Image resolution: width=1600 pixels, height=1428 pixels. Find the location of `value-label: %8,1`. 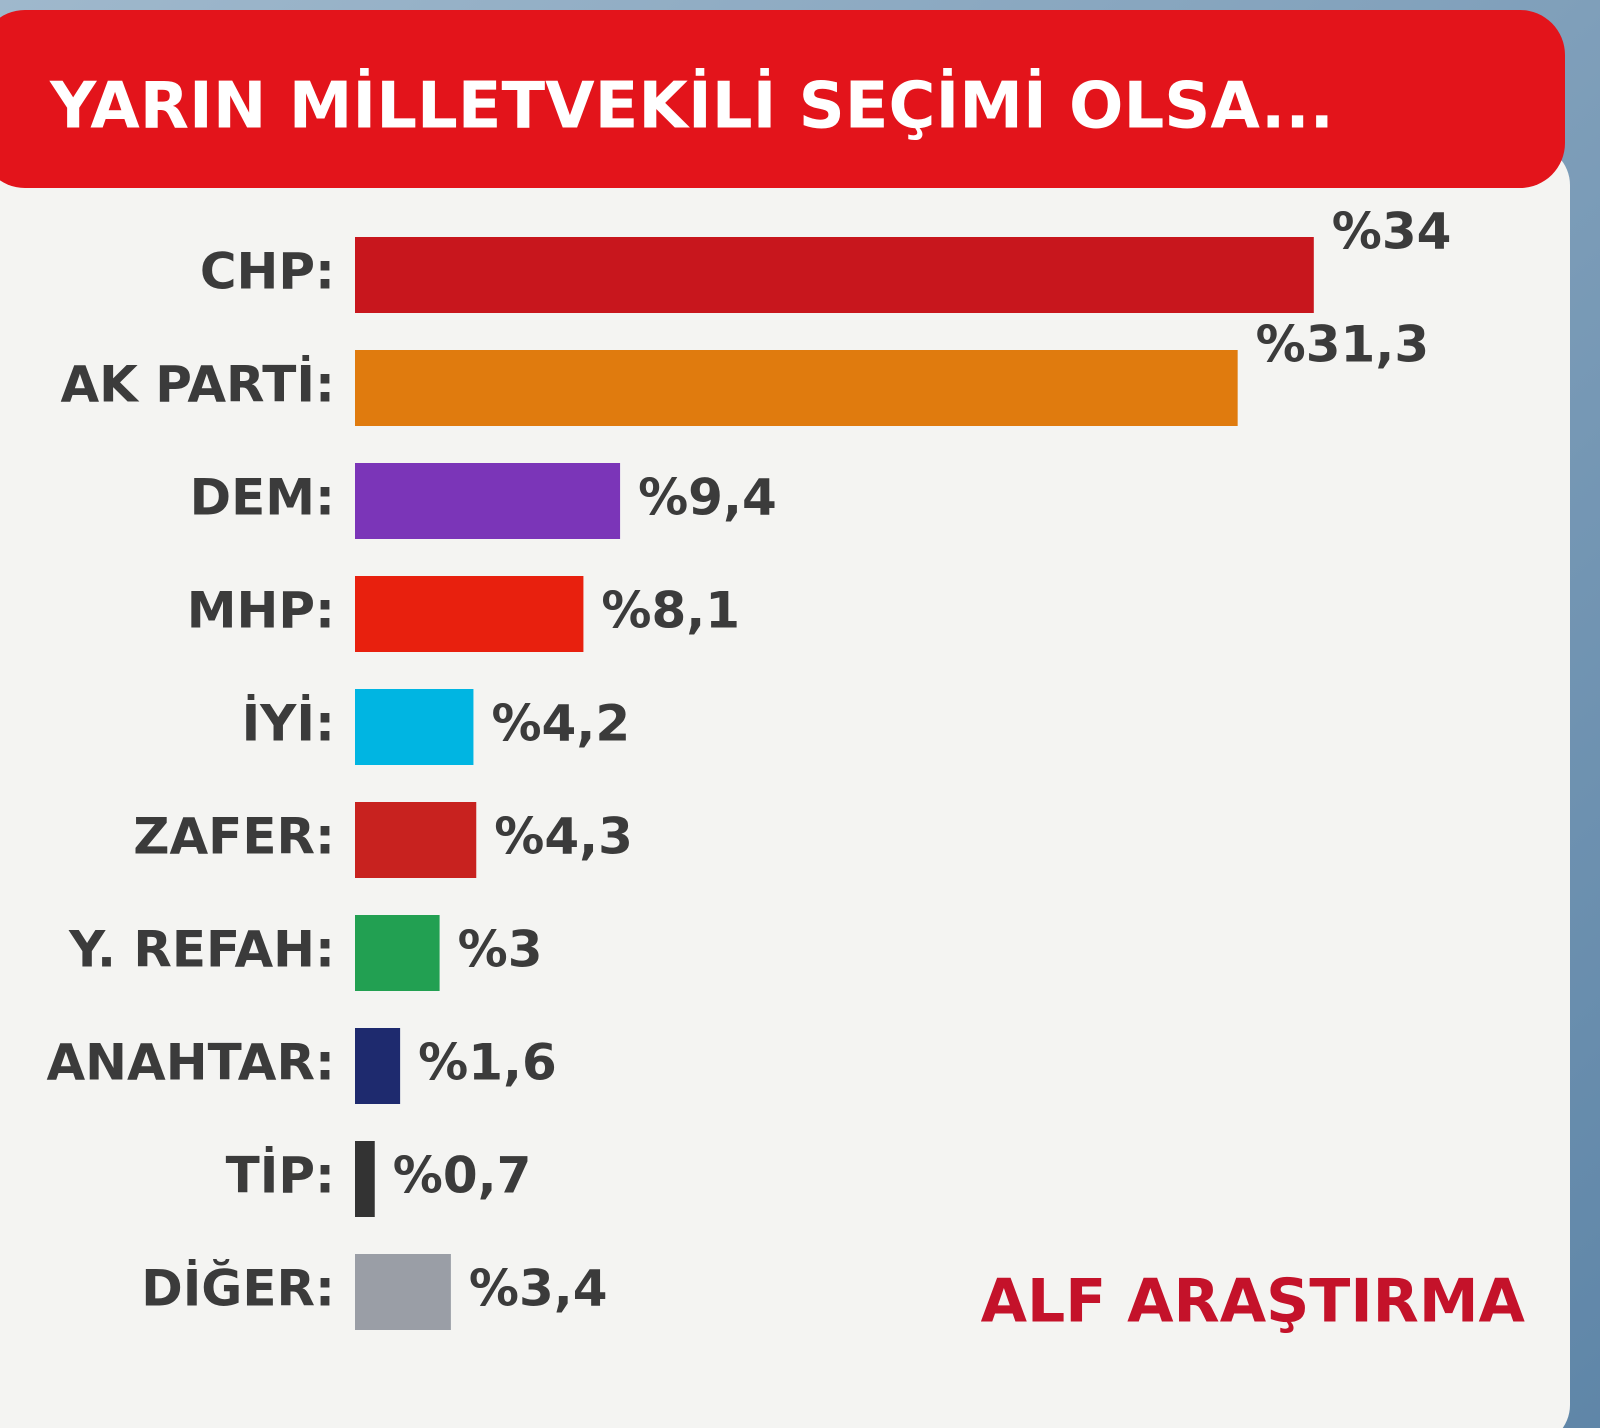

value-label: %8,1 is located at coordinates (670, 611).